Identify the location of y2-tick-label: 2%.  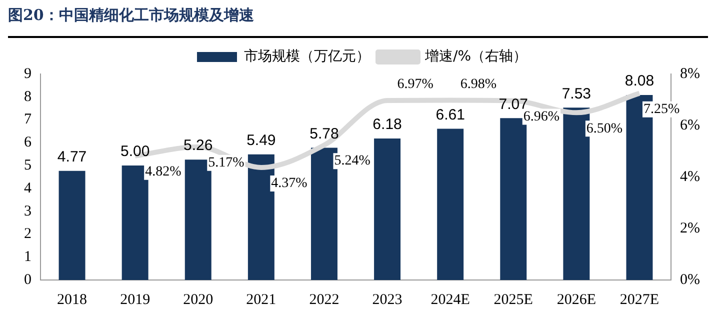
(690, 228).